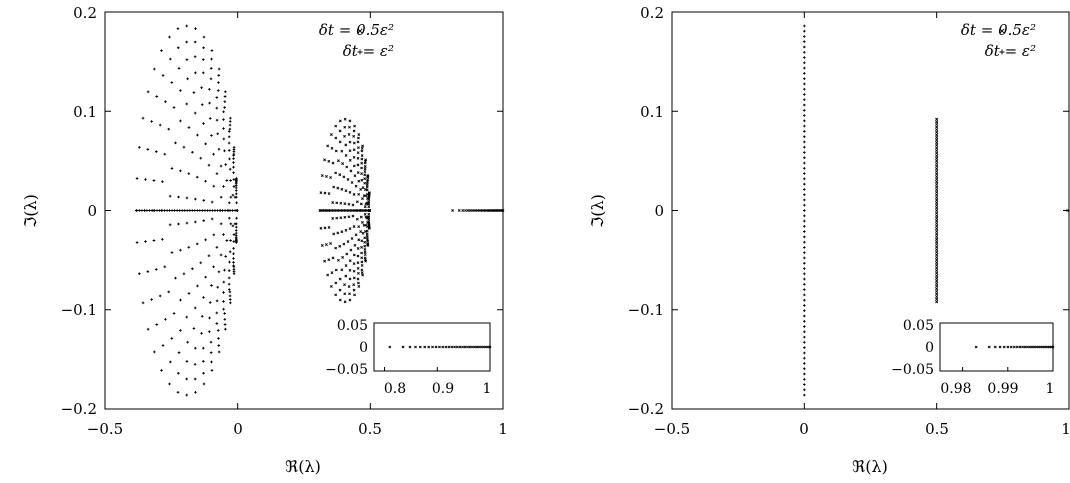 This screenshot has width=1070, height=483. What do you see at coordinates (303, 466) in the screenshot?
I see `left-x-axis-label: ℜ(λ)` at bounding box center [303, 466].